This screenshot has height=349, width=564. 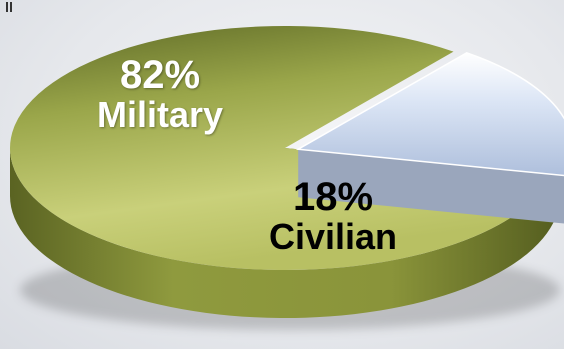 I want to click on civilian-percent: 18%, so click(x=333, y=197).